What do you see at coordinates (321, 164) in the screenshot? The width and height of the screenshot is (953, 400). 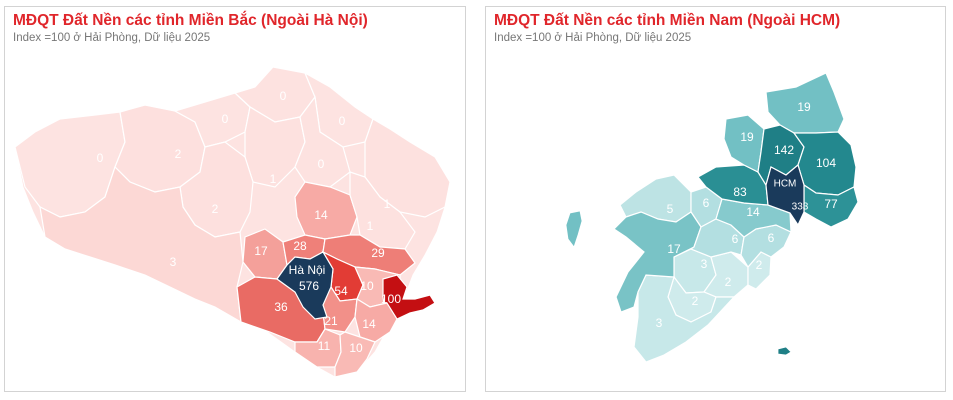 I see `north-label-7: 0` at bounding box center [321, 164].